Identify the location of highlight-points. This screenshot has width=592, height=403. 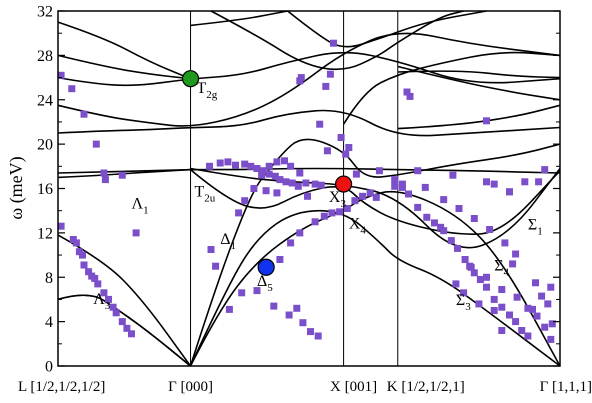
(267, 173).